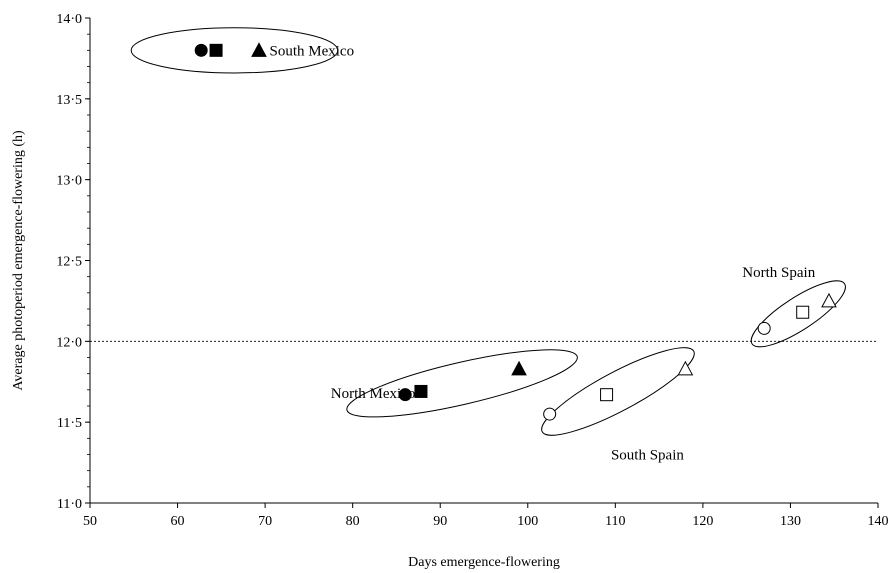 The width and height of the screenshot is (896, 573). I want to click on point-south-mexico-circle, so click(201, 50).